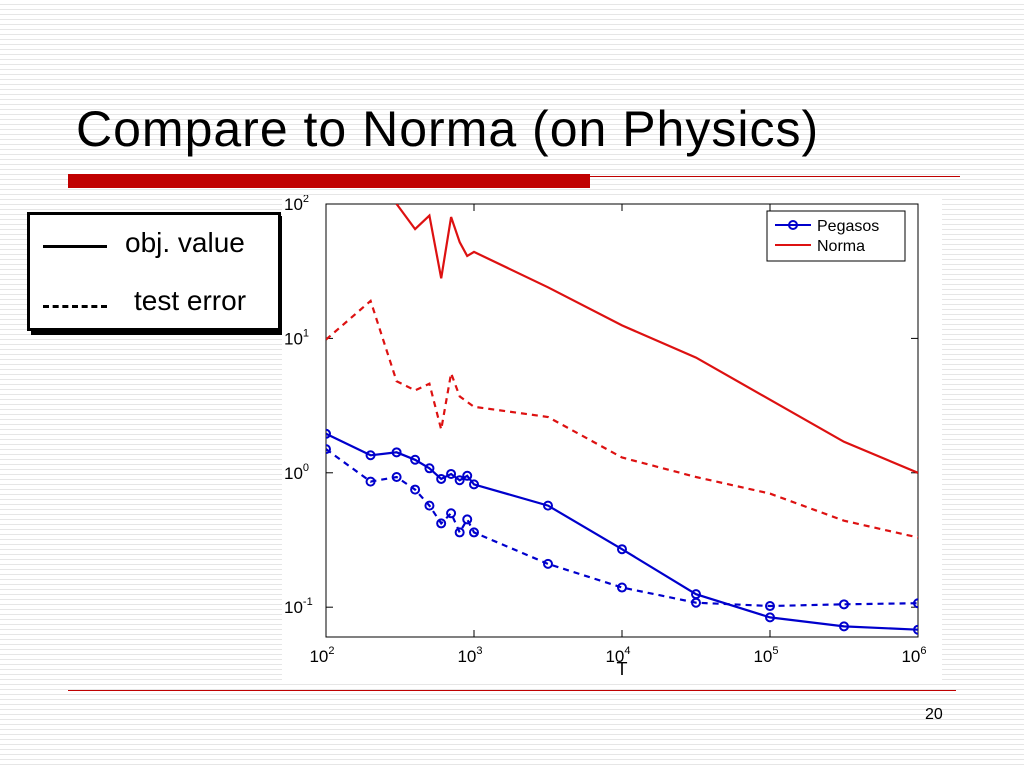 The width and height of the screenshot is (1024, 768). I want to click on plot-legend-marker, so click(793, 225).